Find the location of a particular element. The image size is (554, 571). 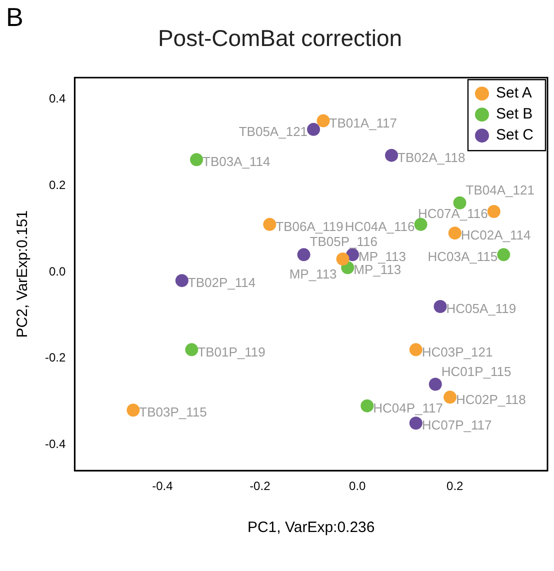

annotation: HC02P_118 is located at coordinates (491, 399).